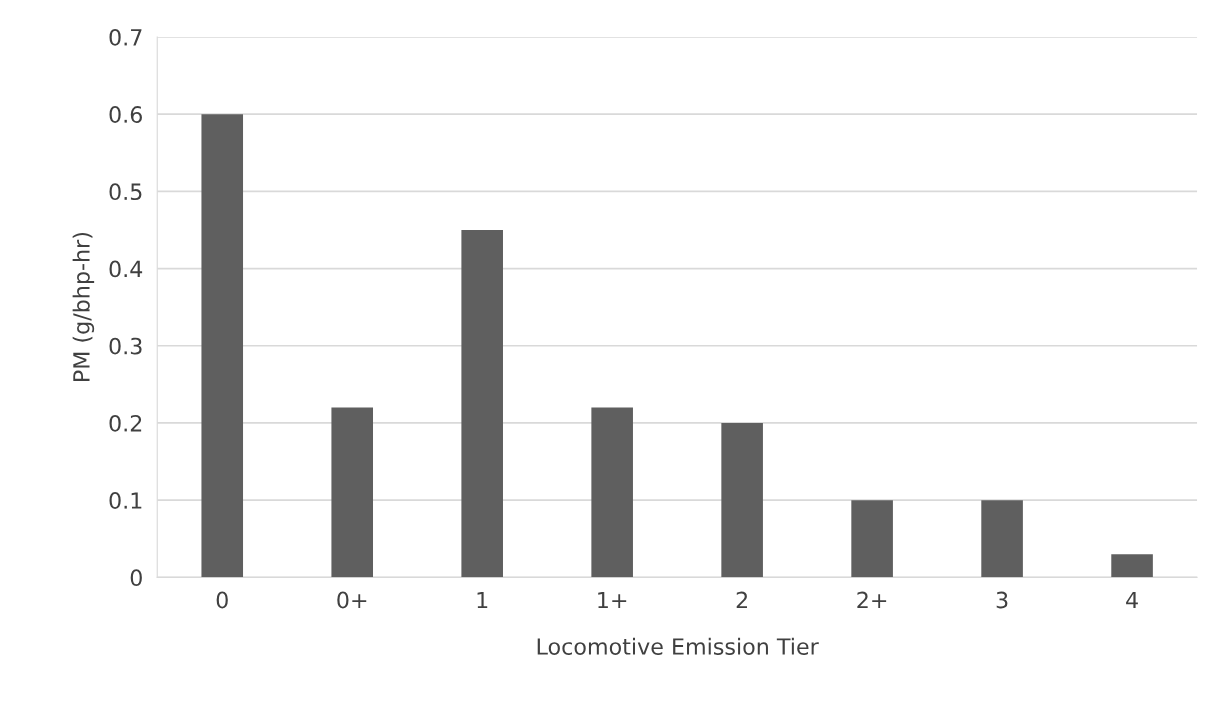 The height and width of the screenshot is (711, 1219). What do you see at coordinates (482, 600) in the screenshot?
I see `x-tick-label: 1` at bounding box center [482, 600].